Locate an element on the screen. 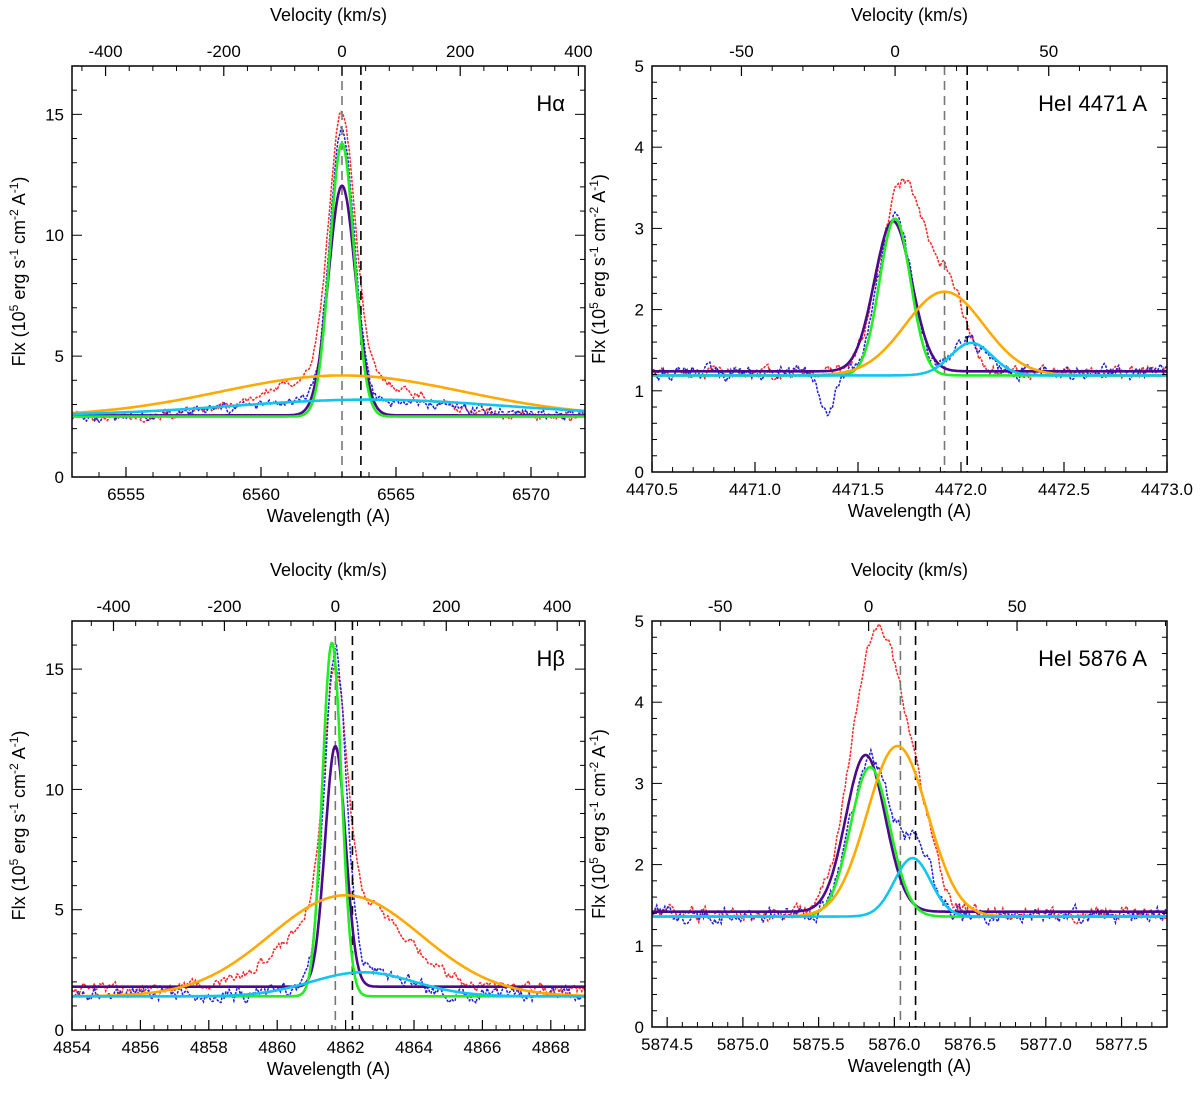 Image resolution: width=1200 pixels, height=1096 pixels. x-tick-label: 4866 is located at coordinates (482, 1047).